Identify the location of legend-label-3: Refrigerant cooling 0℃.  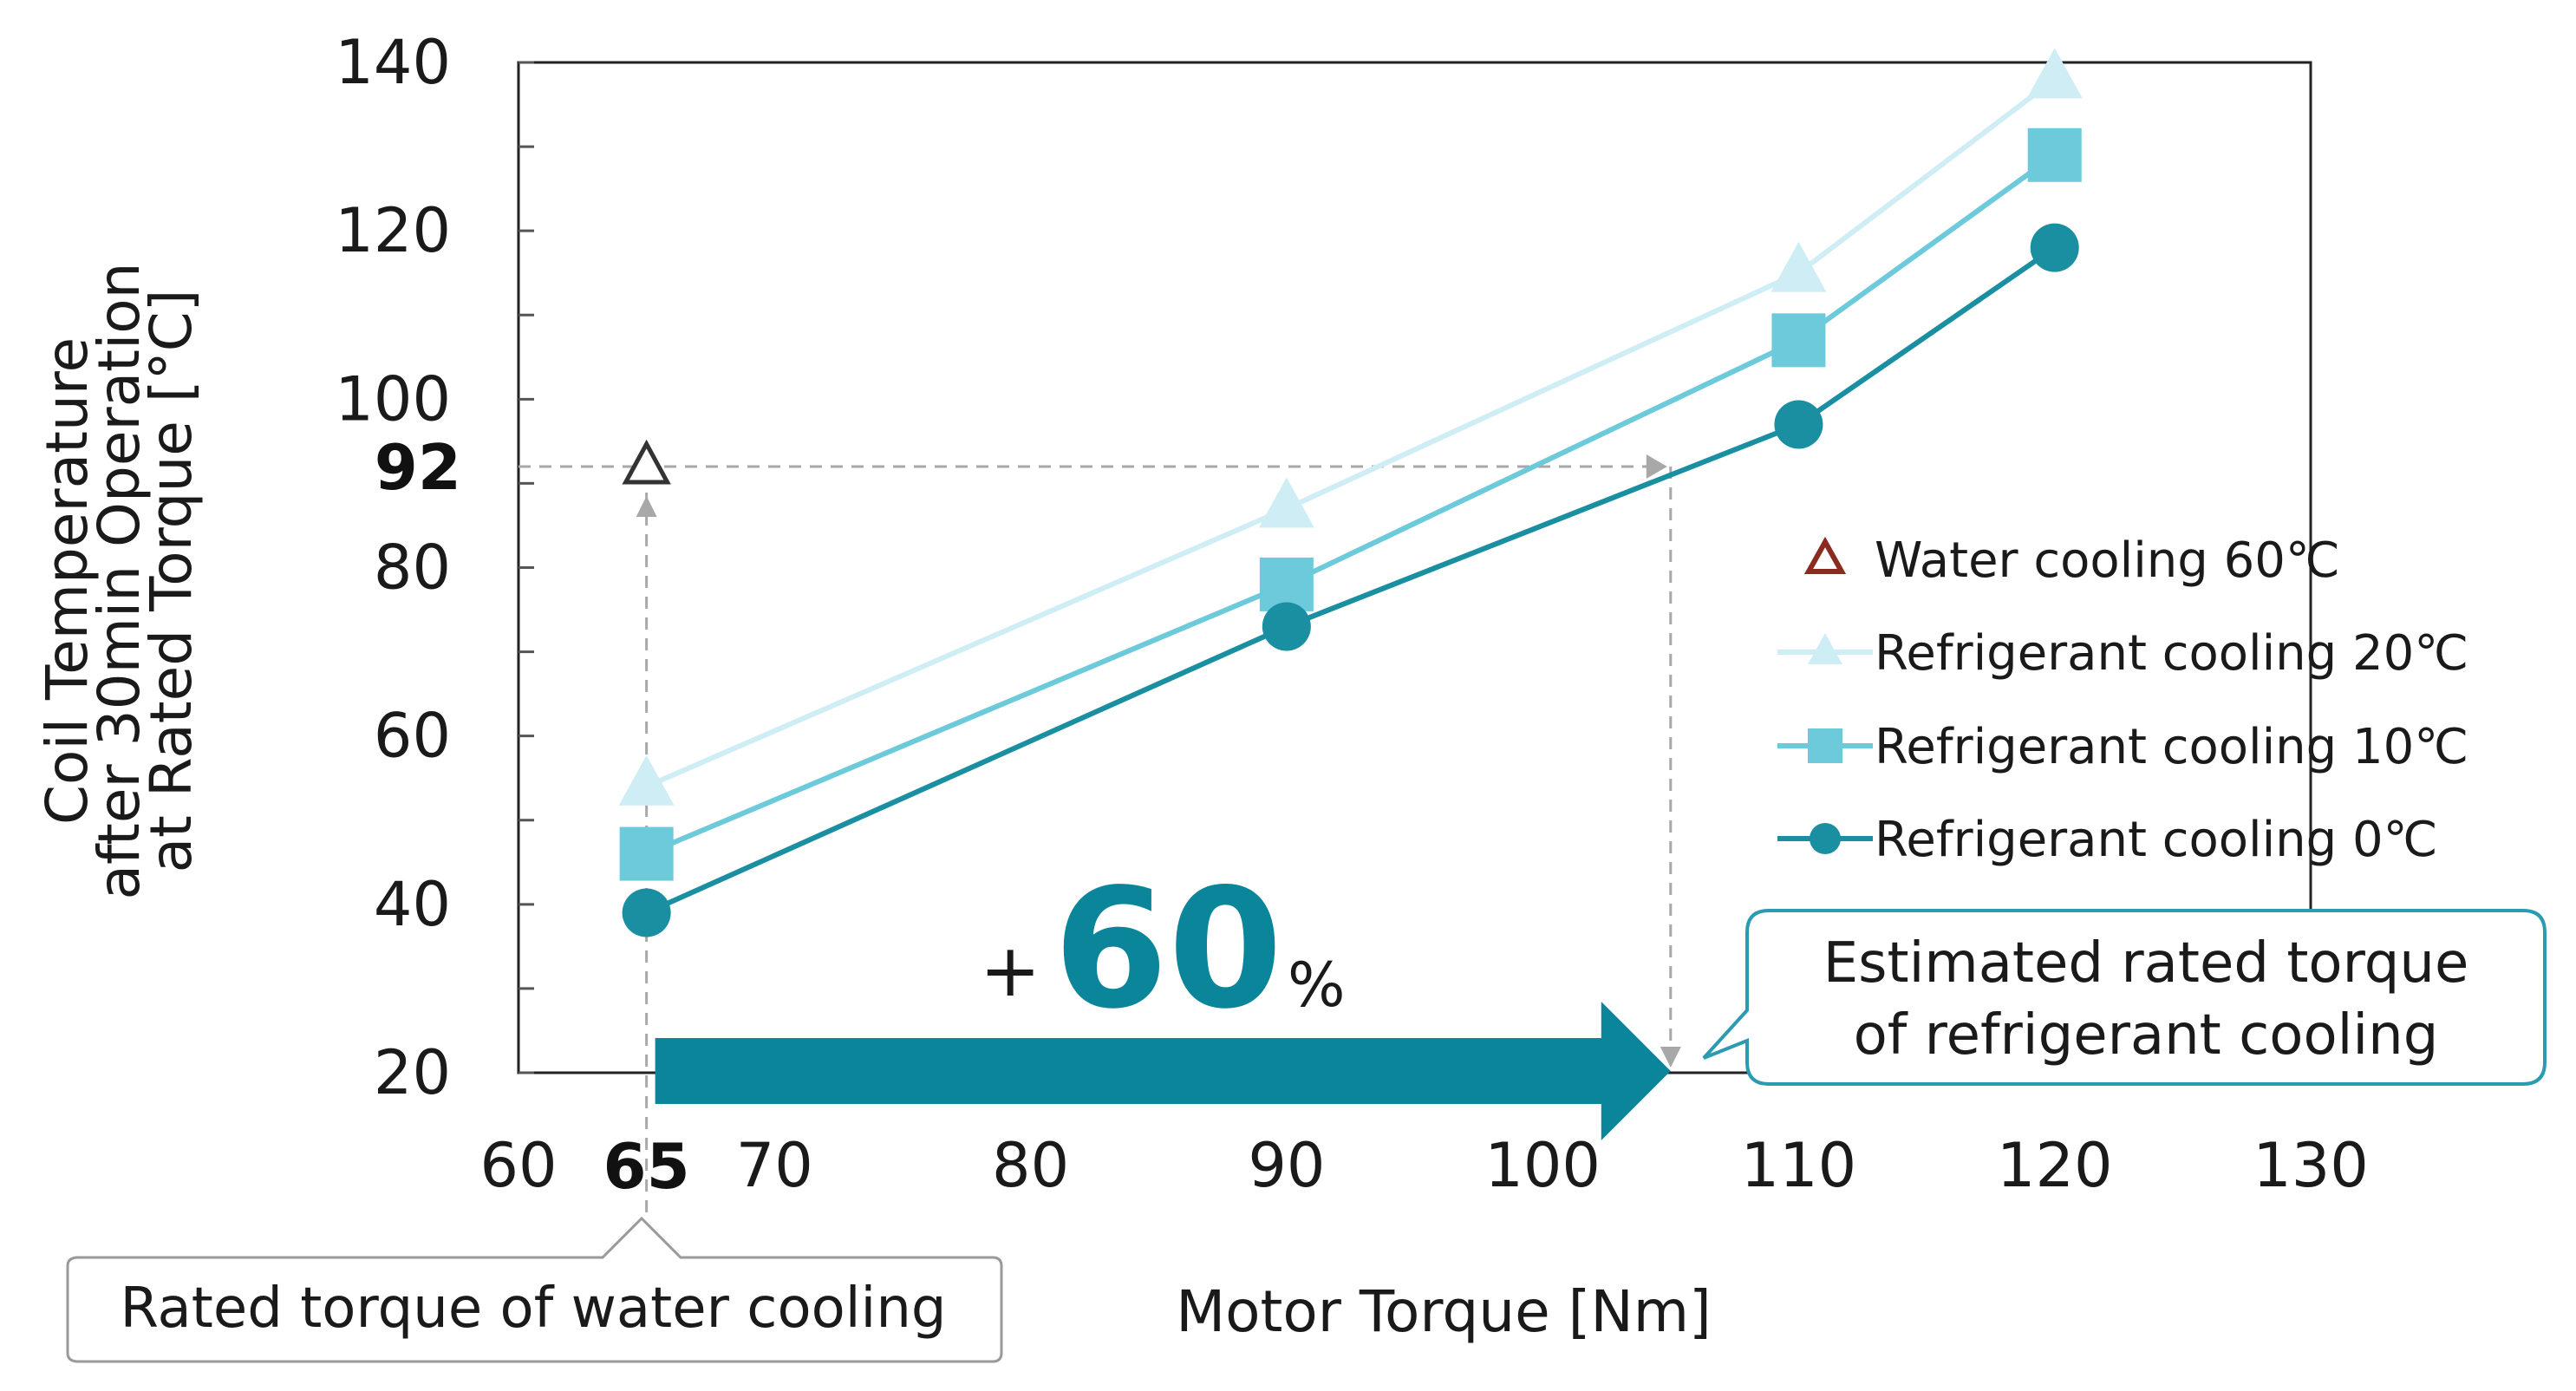
(2156, 840).